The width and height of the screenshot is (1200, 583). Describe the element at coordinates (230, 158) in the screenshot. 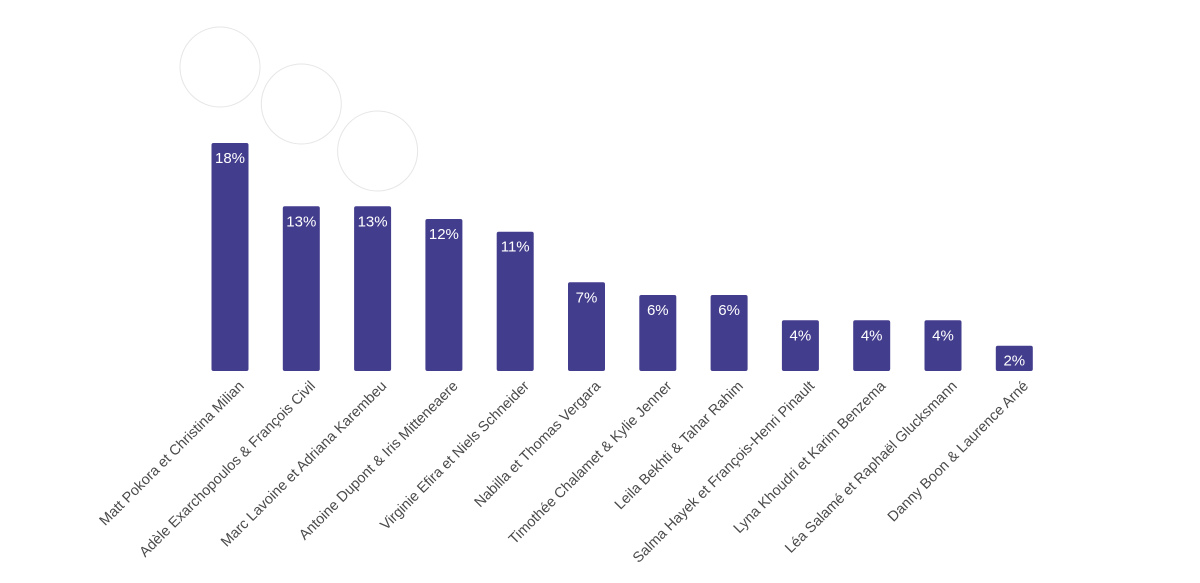

I see `bar-value-label-1: 18%` at that location.